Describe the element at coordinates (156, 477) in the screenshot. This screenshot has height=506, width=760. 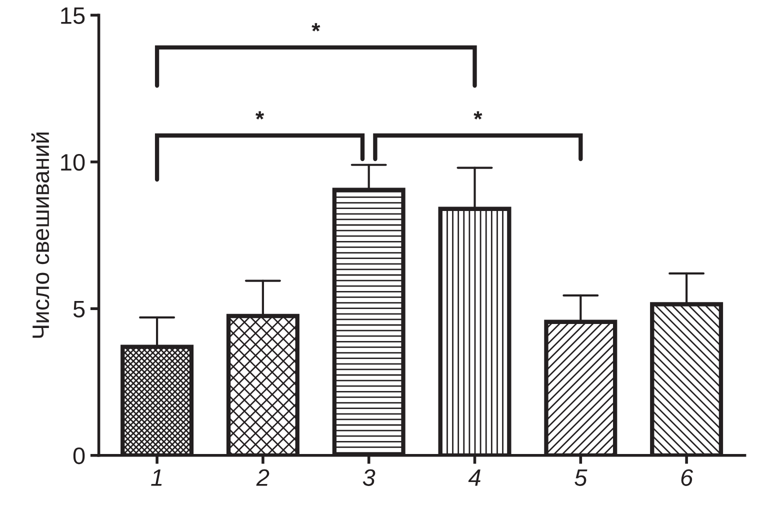
I see `x-tick-label: 1` at that location.